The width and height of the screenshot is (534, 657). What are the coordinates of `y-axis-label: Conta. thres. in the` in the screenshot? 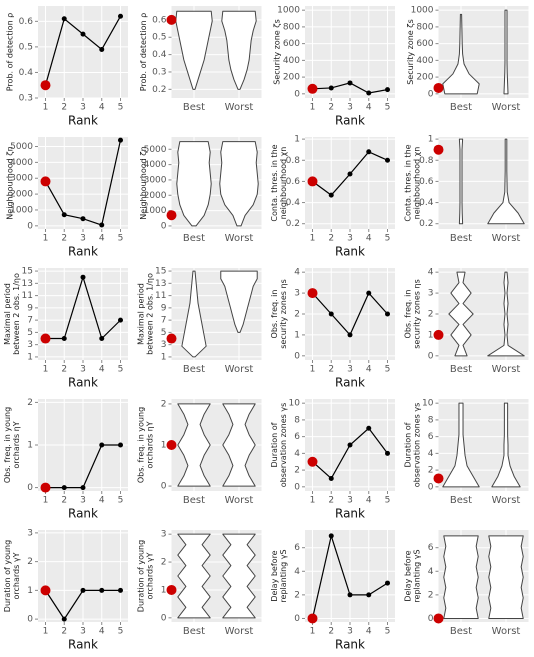 It's located at (408, 182).